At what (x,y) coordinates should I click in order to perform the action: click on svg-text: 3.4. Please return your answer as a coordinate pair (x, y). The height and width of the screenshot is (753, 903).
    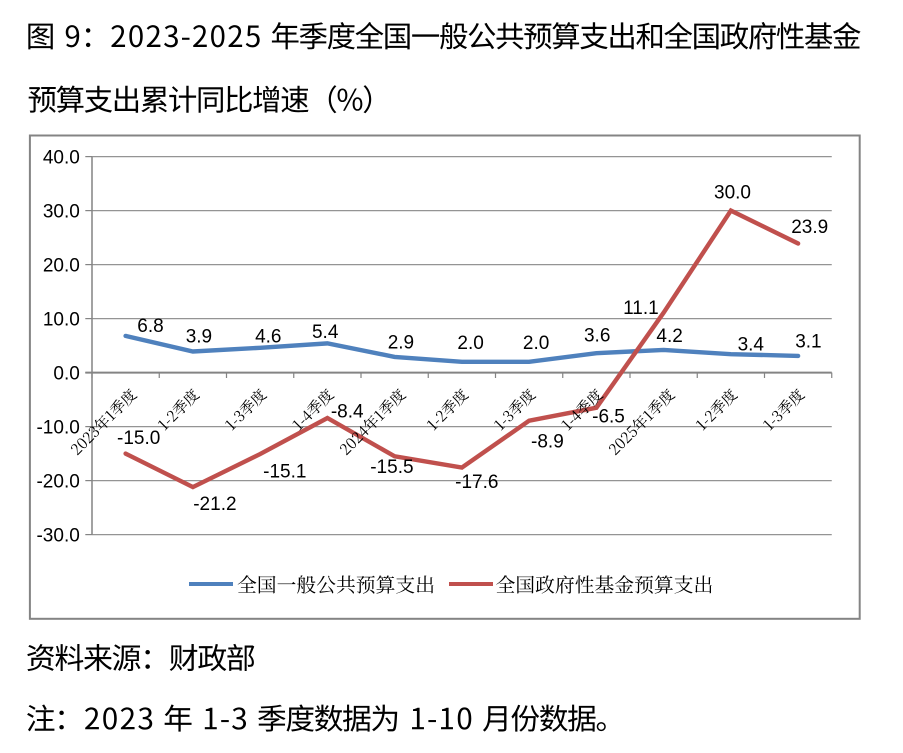
    Looking at the image, I should click on (751, 345).